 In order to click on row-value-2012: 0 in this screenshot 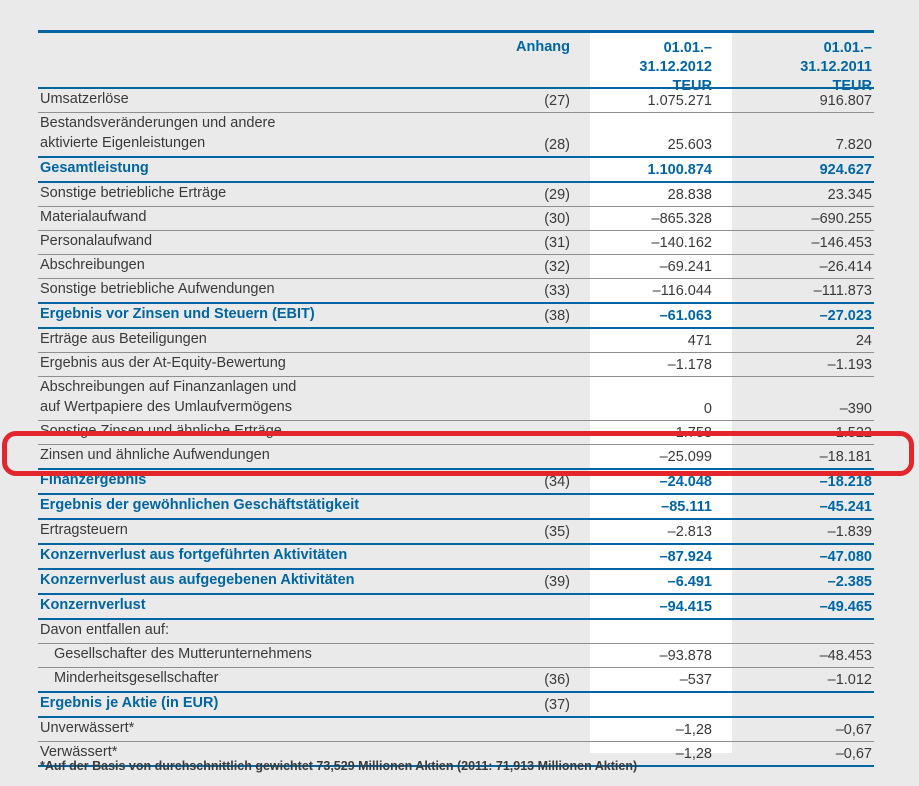, I will do `click(707, 409)`.